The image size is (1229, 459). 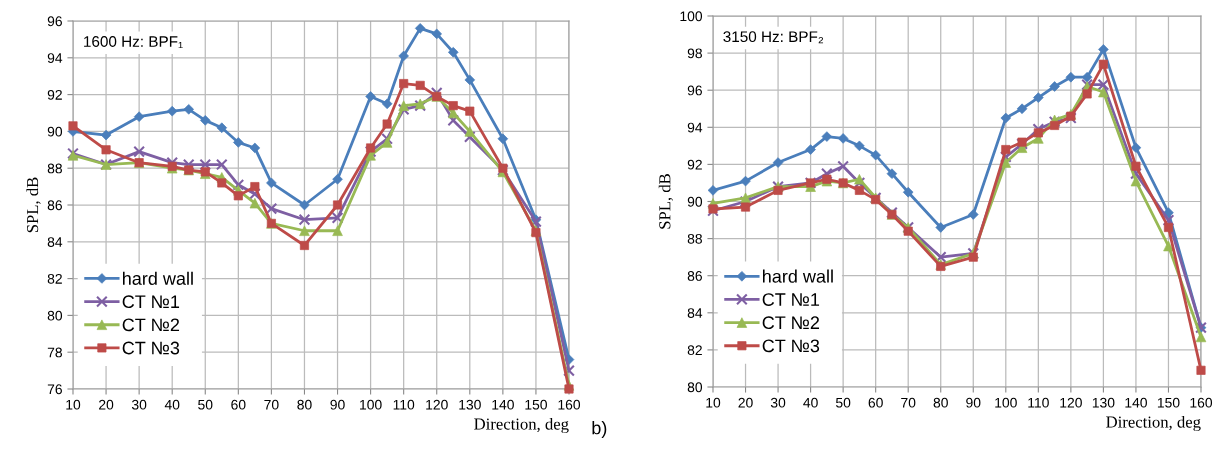 I want to click on annotation: 3150 Hz: BPF₂, so click(x=773, y=37).